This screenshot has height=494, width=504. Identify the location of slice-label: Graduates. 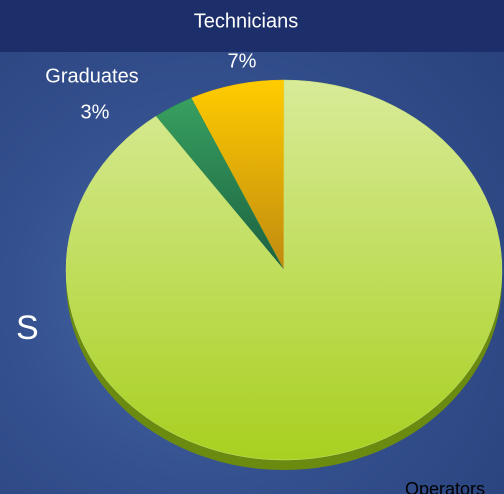
(91, 76).